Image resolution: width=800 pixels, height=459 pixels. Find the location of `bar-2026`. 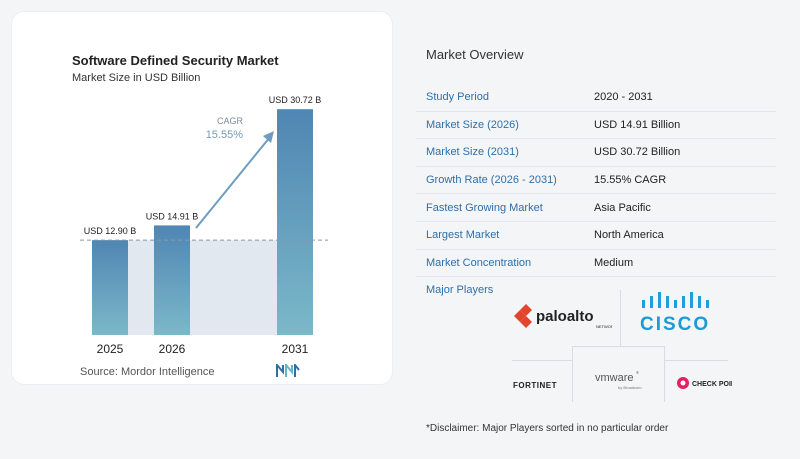

bar-2026 is located at coordinates (172, 280).